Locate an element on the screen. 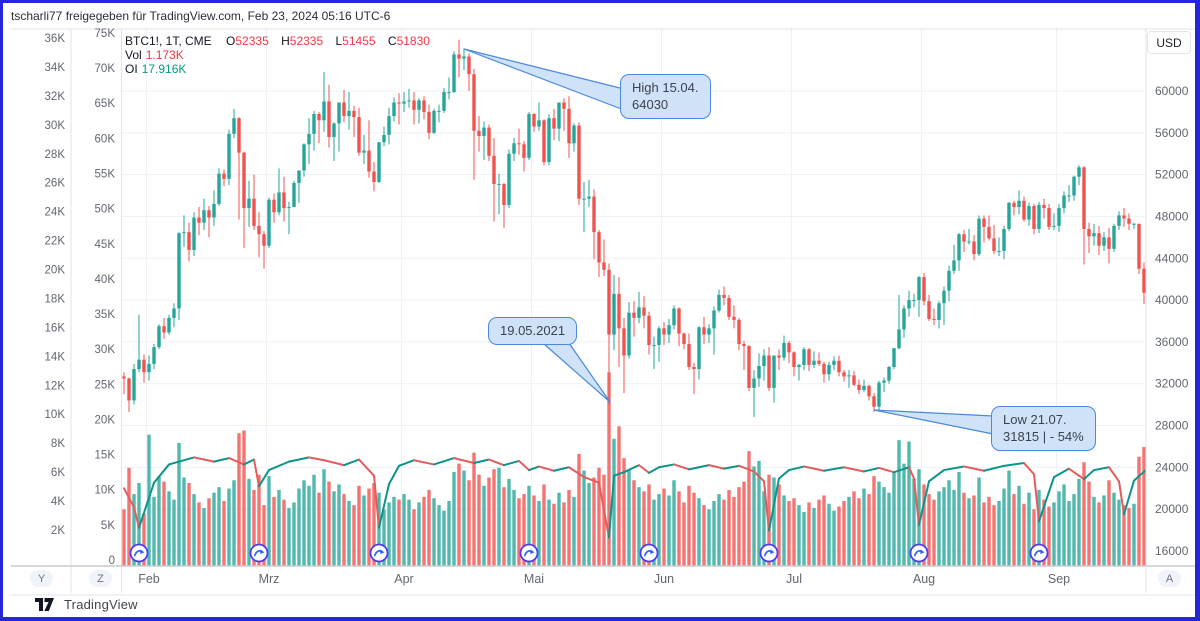 The height and width of the screenshot is (621, 1200). volume-scale-button: Y is located at coordinates (41, 578).